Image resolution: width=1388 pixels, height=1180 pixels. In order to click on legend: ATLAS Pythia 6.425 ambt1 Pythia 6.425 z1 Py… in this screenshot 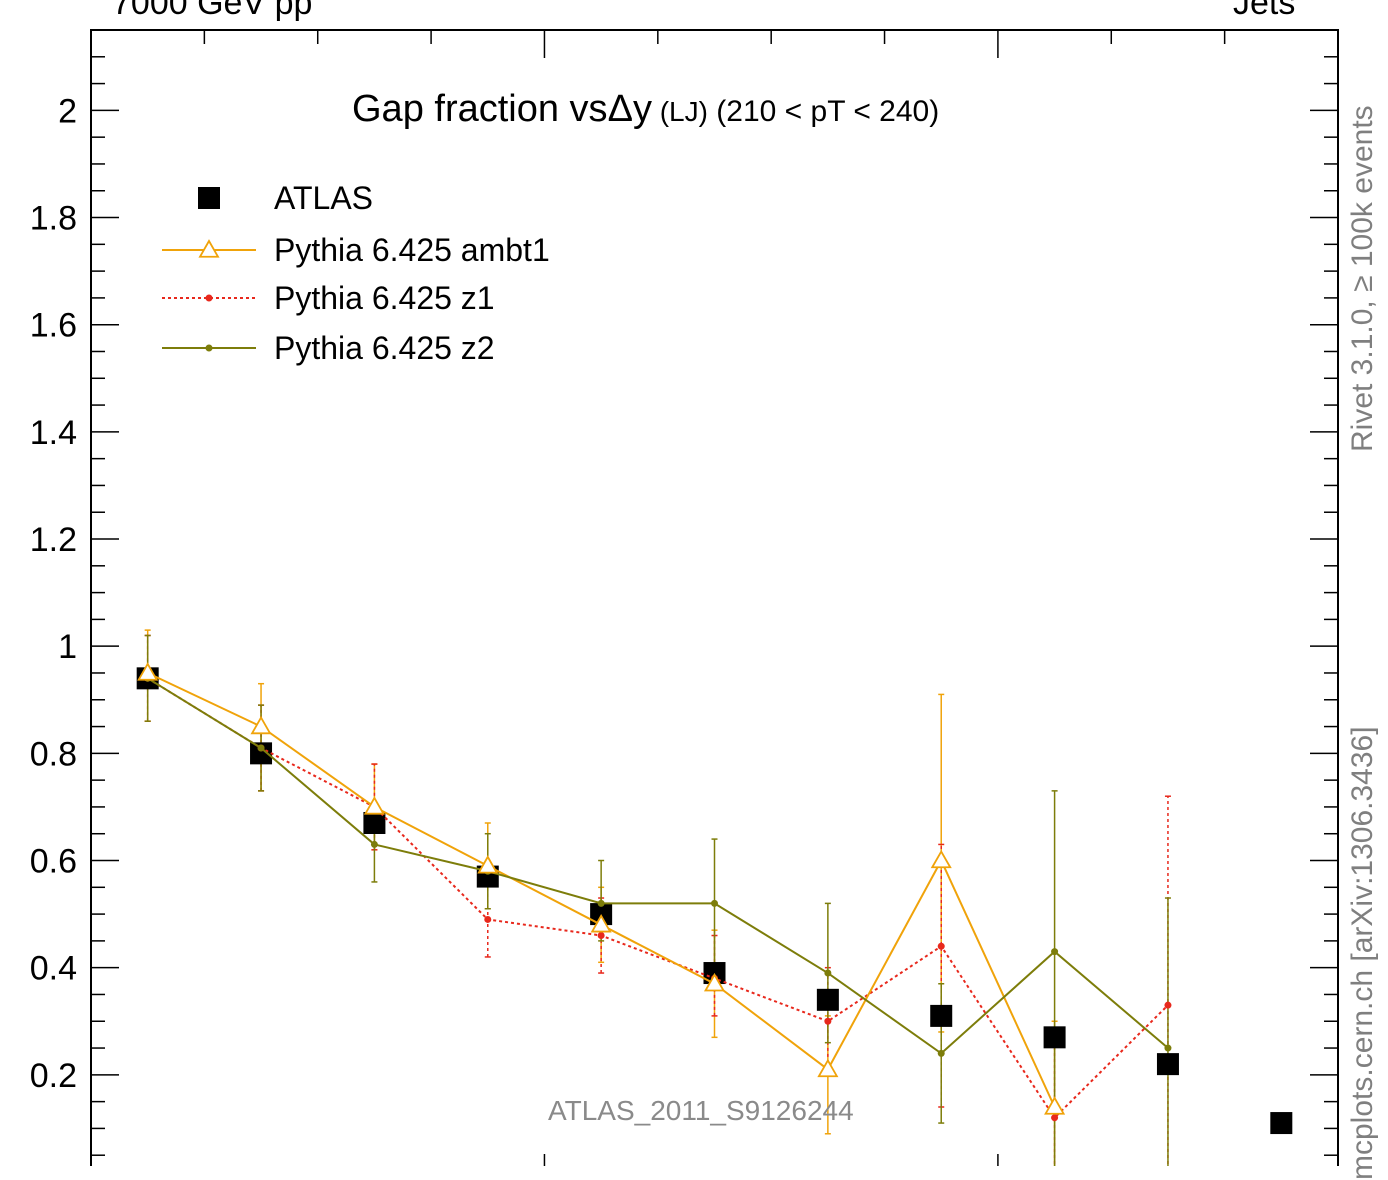, I will do `click(356, 273)`.